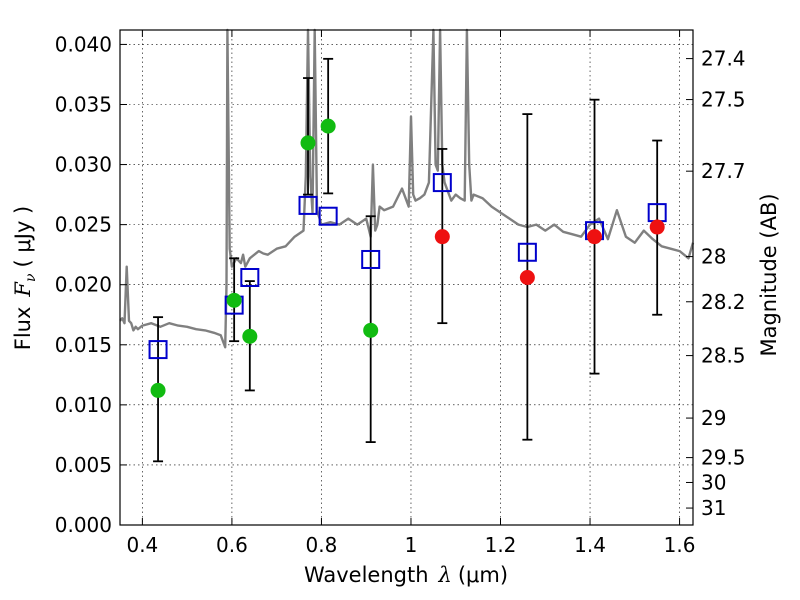 This screenshot has width=800, height=600. What do you see at coordinates (83, 405) in the screenshot?
I see `y-tick-label: 0.010` at bounding box center [83, 405].